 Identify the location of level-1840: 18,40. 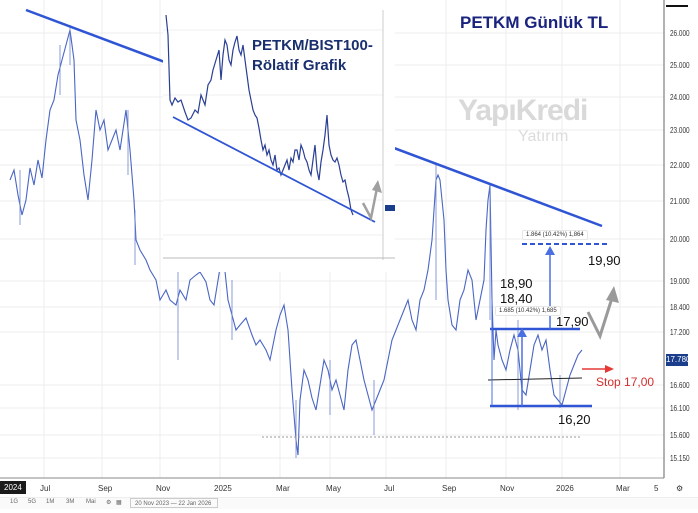
(516, 298).